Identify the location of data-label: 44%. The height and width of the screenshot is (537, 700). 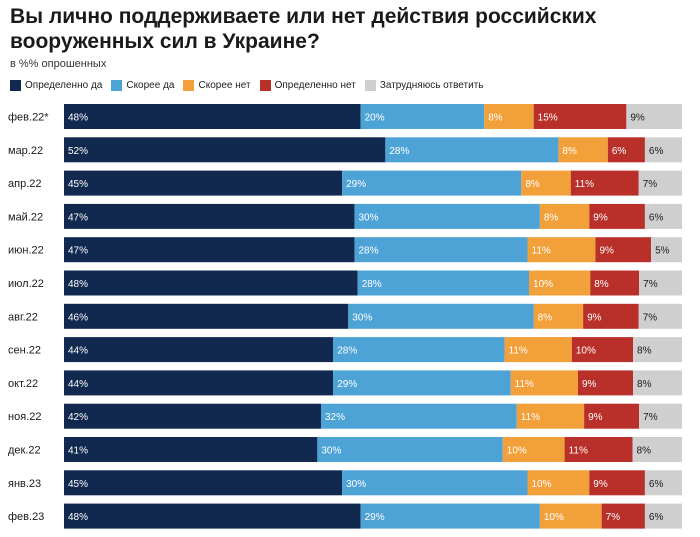
(78, 384).